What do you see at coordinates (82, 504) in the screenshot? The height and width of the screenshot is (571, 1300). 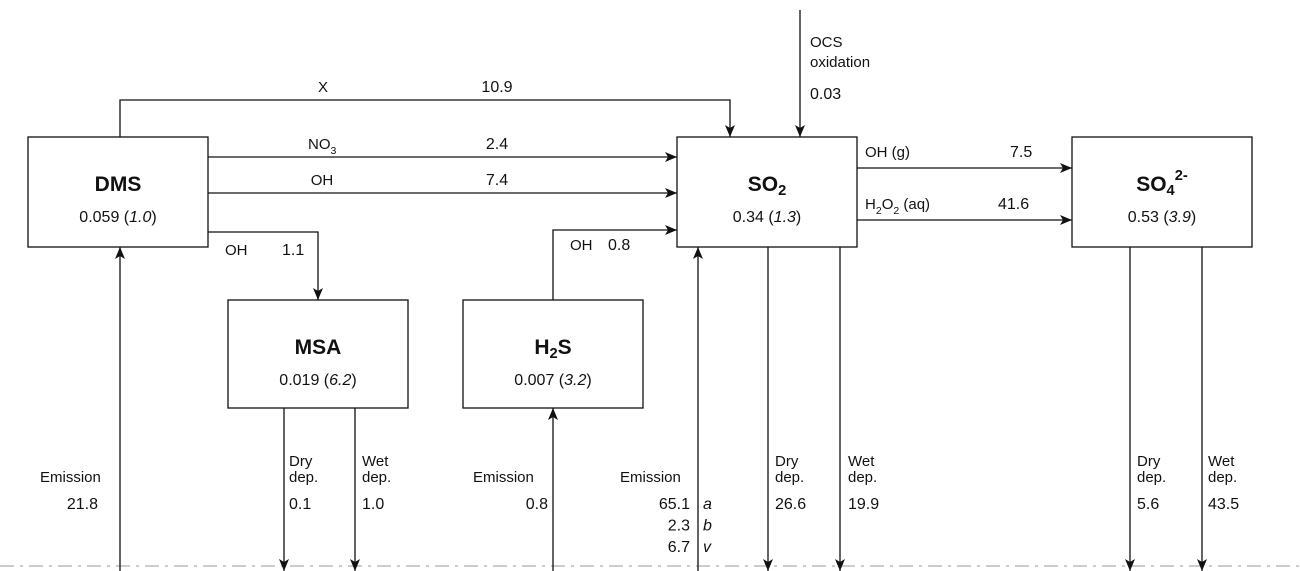 I see `flow-value: 21.8` at bounding box center [82, 504].